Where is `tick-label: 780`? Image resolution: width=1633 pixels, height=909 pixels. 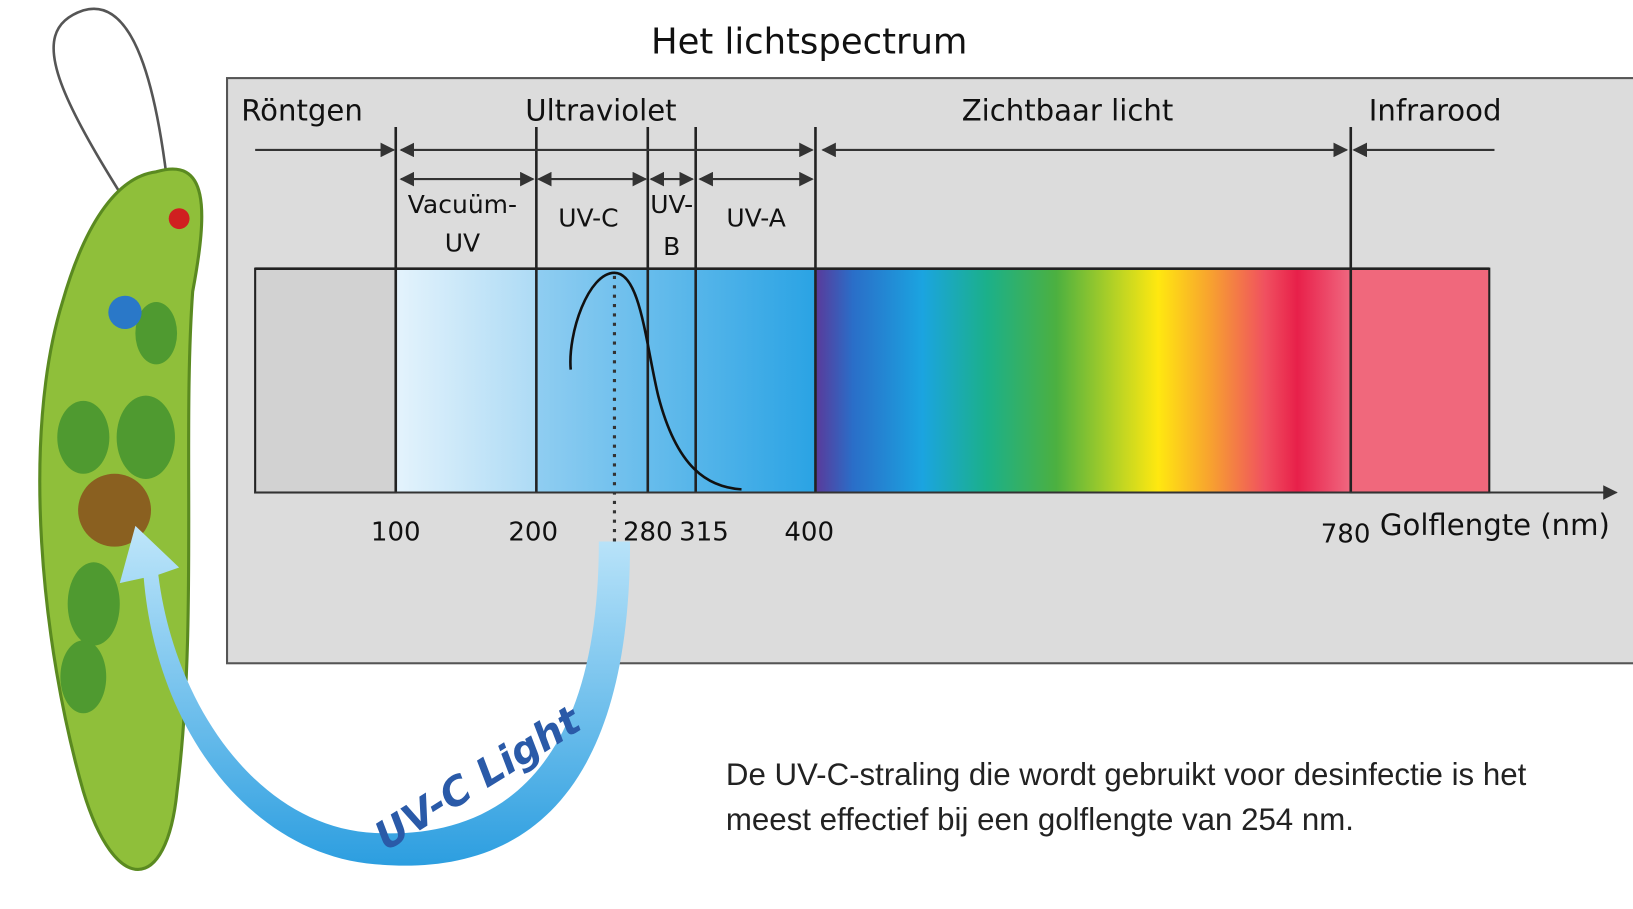
tick-label: 780 is located at coordinates (1346, 535).